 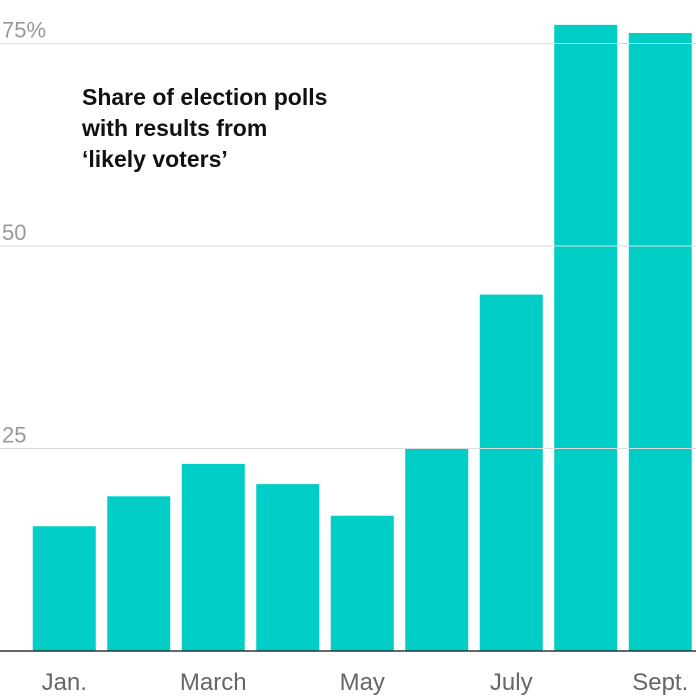 What do you see at coordinates (24, 30) in the screenshot?
I see `y-tick-label: 75%` at bounding box center [24, 30].